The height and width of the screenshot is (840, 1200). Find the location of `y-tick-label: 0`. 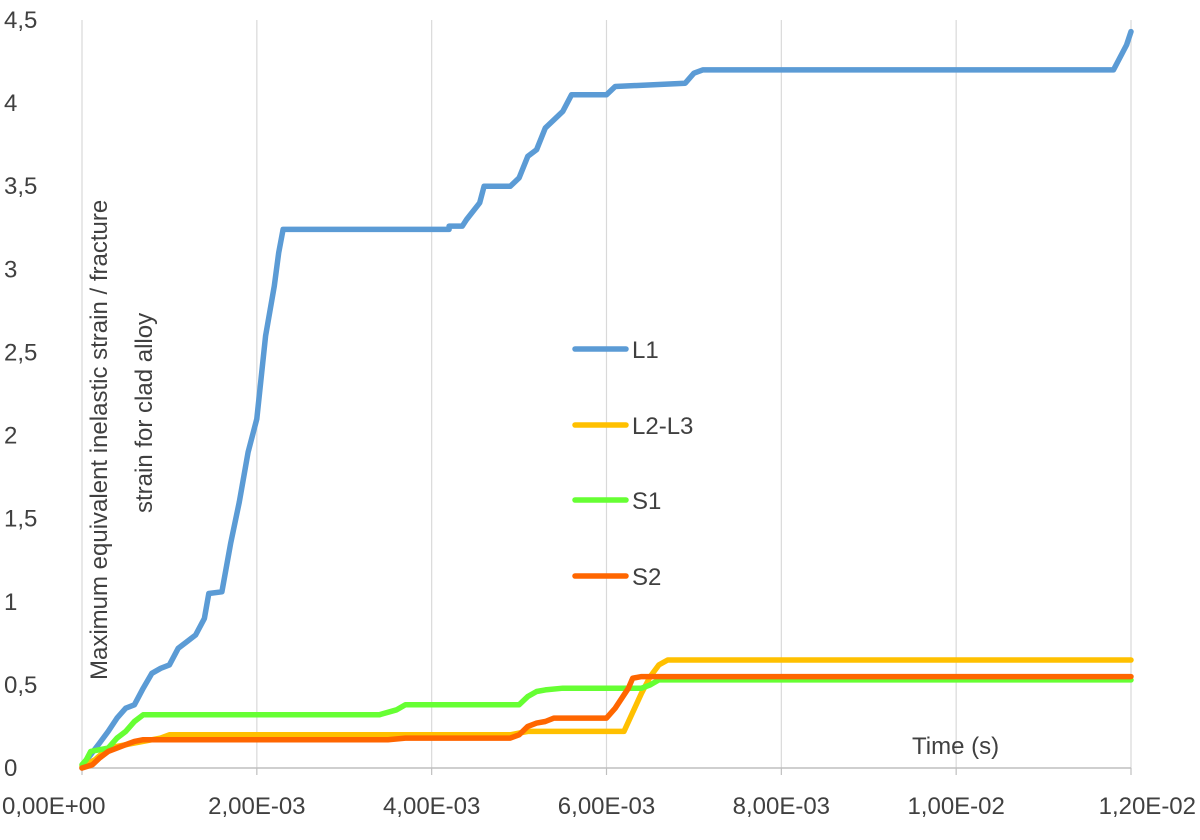

y-tick-label: 0 is located at coordinates (10, 768).